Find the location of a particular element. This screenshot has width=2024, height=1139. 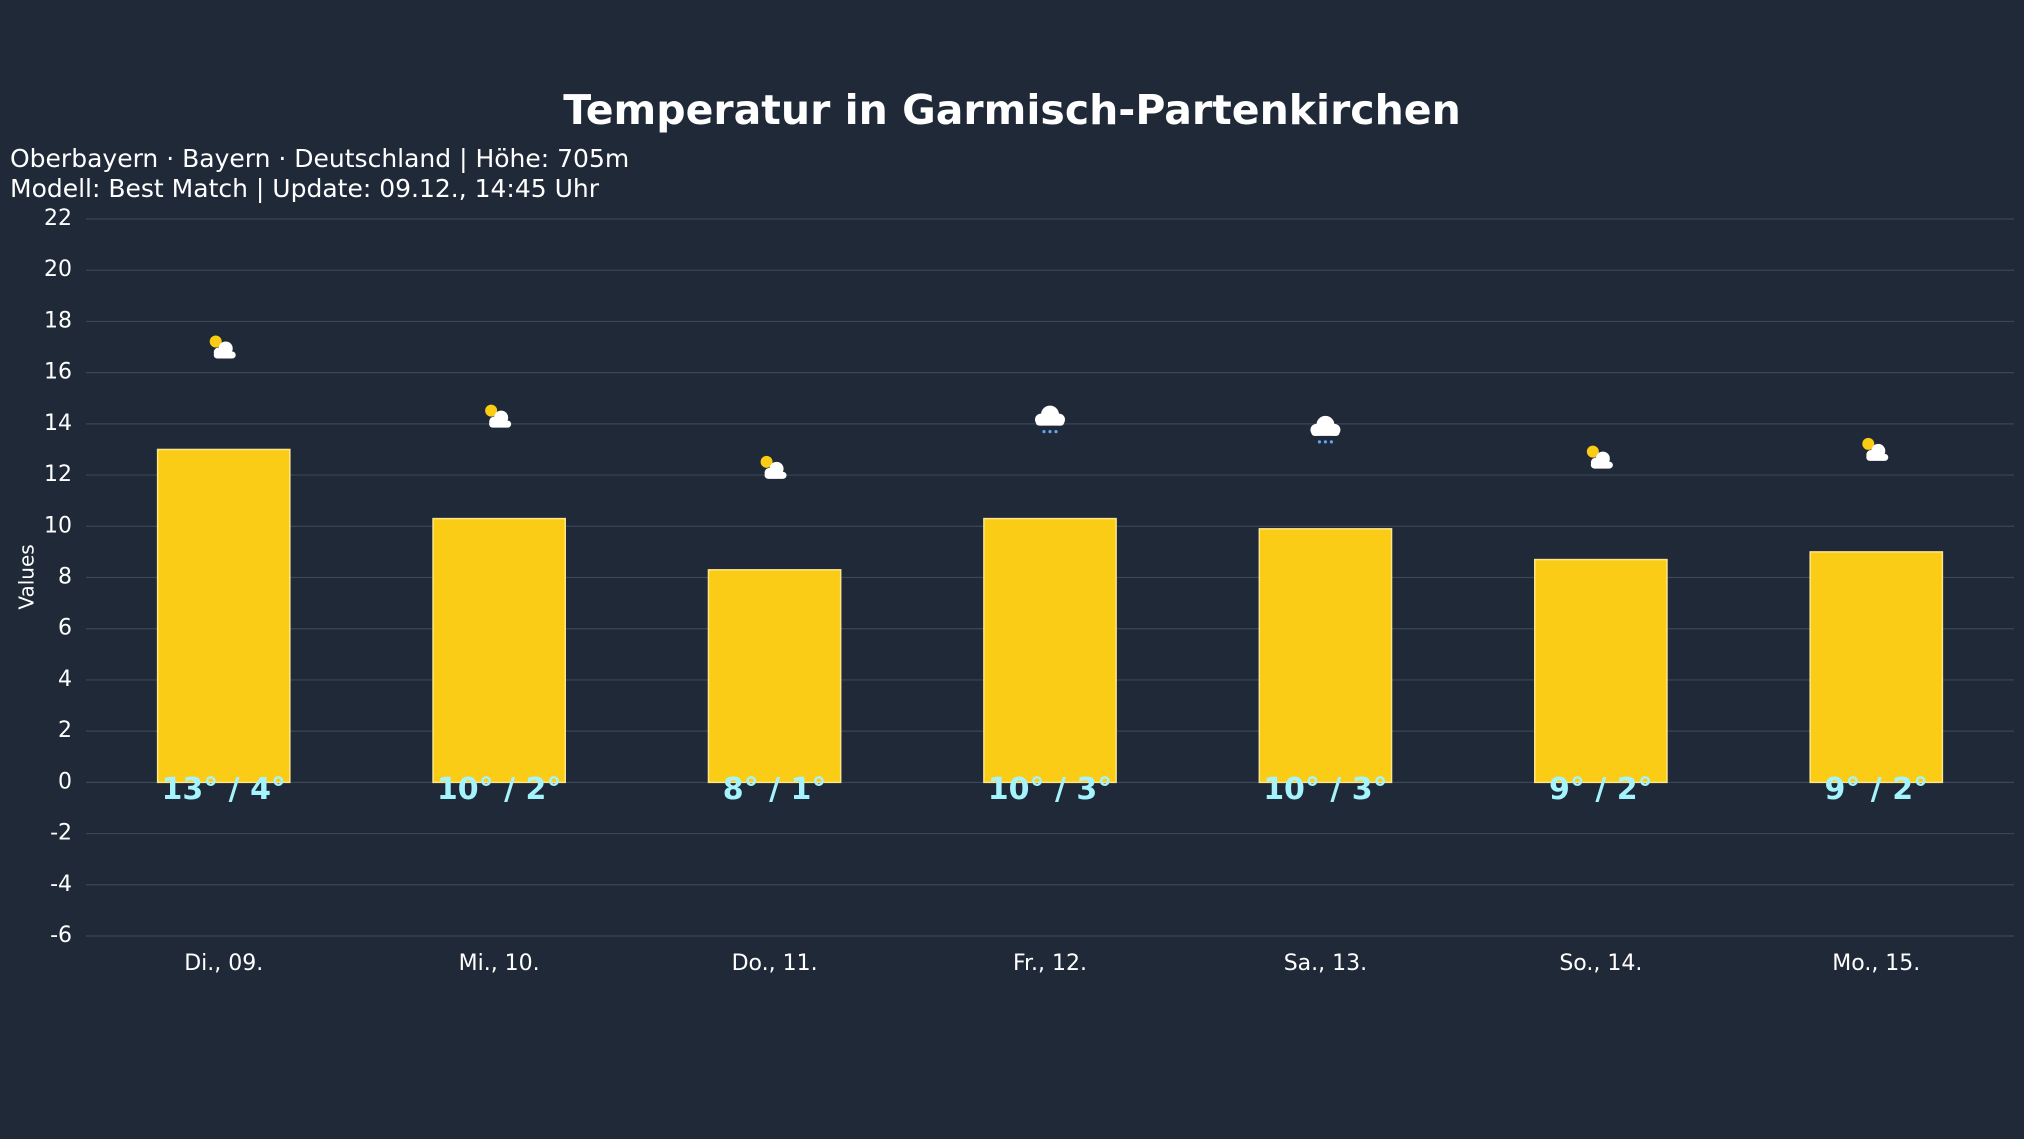

y-tick-label: 2 is located at coordinates (65, 730).